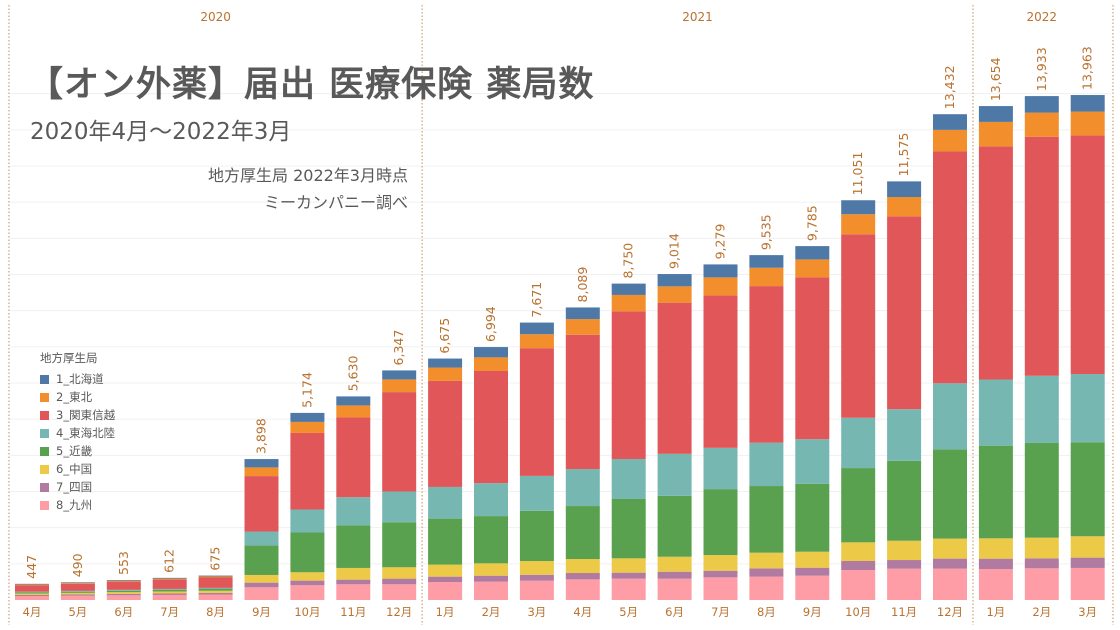 Image resolution: width=1120 pixels, height=630 pixels. Describe the element at coordinates (77, 487) in the screenshot. I see `legend-item: 7_四国` at that location.